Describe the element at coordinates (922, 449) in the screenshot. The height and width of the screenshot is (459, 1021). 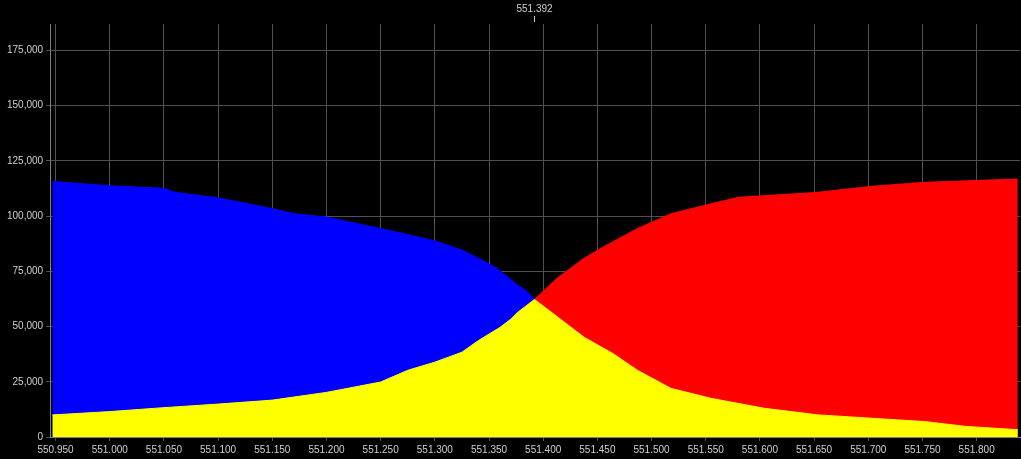
I see `x-tick-label: 551.750` at that location.